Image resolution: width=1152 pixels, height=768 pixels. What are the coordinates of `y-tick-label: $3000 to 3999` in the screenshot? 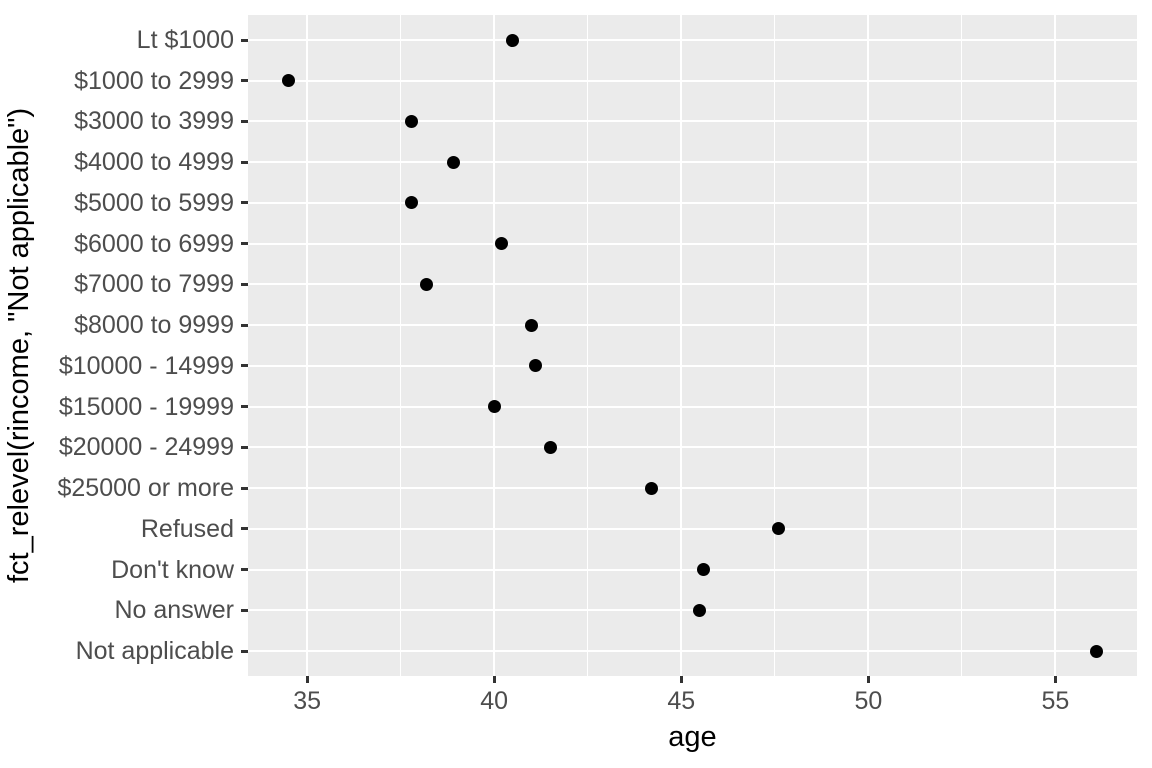 It's located at (154, 121).